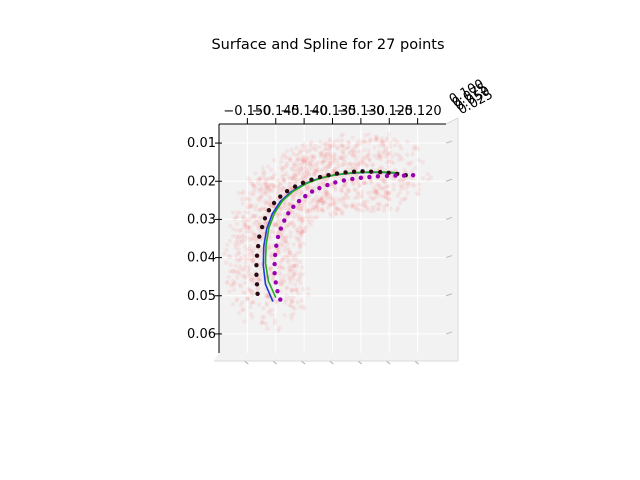 The width and height of the screenshot is (640, 480). Describe the element at coordinates (389, 111) in the screenshot. I see `x-tick-label: −0.125` at that location.